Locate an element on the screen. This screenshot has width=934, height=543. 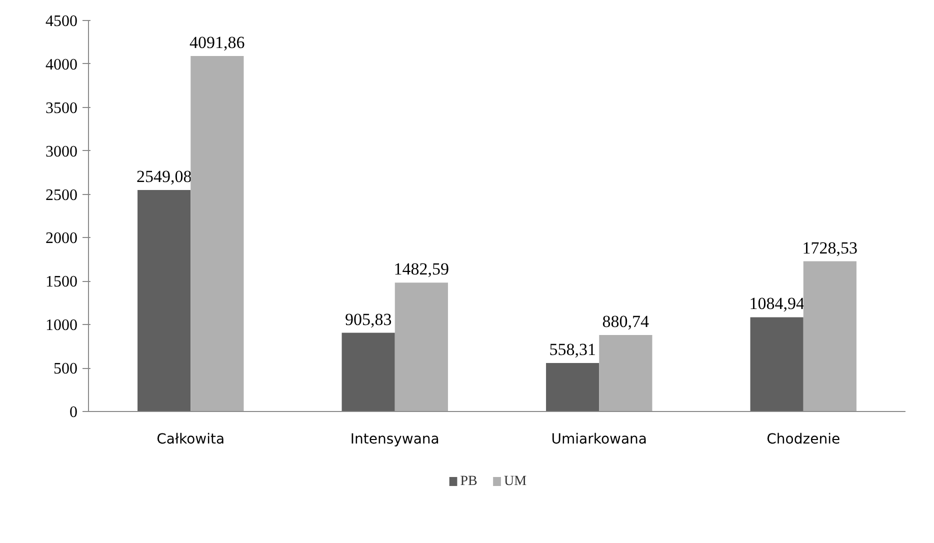
legend-label: PB is located at coordinates (469, 481).